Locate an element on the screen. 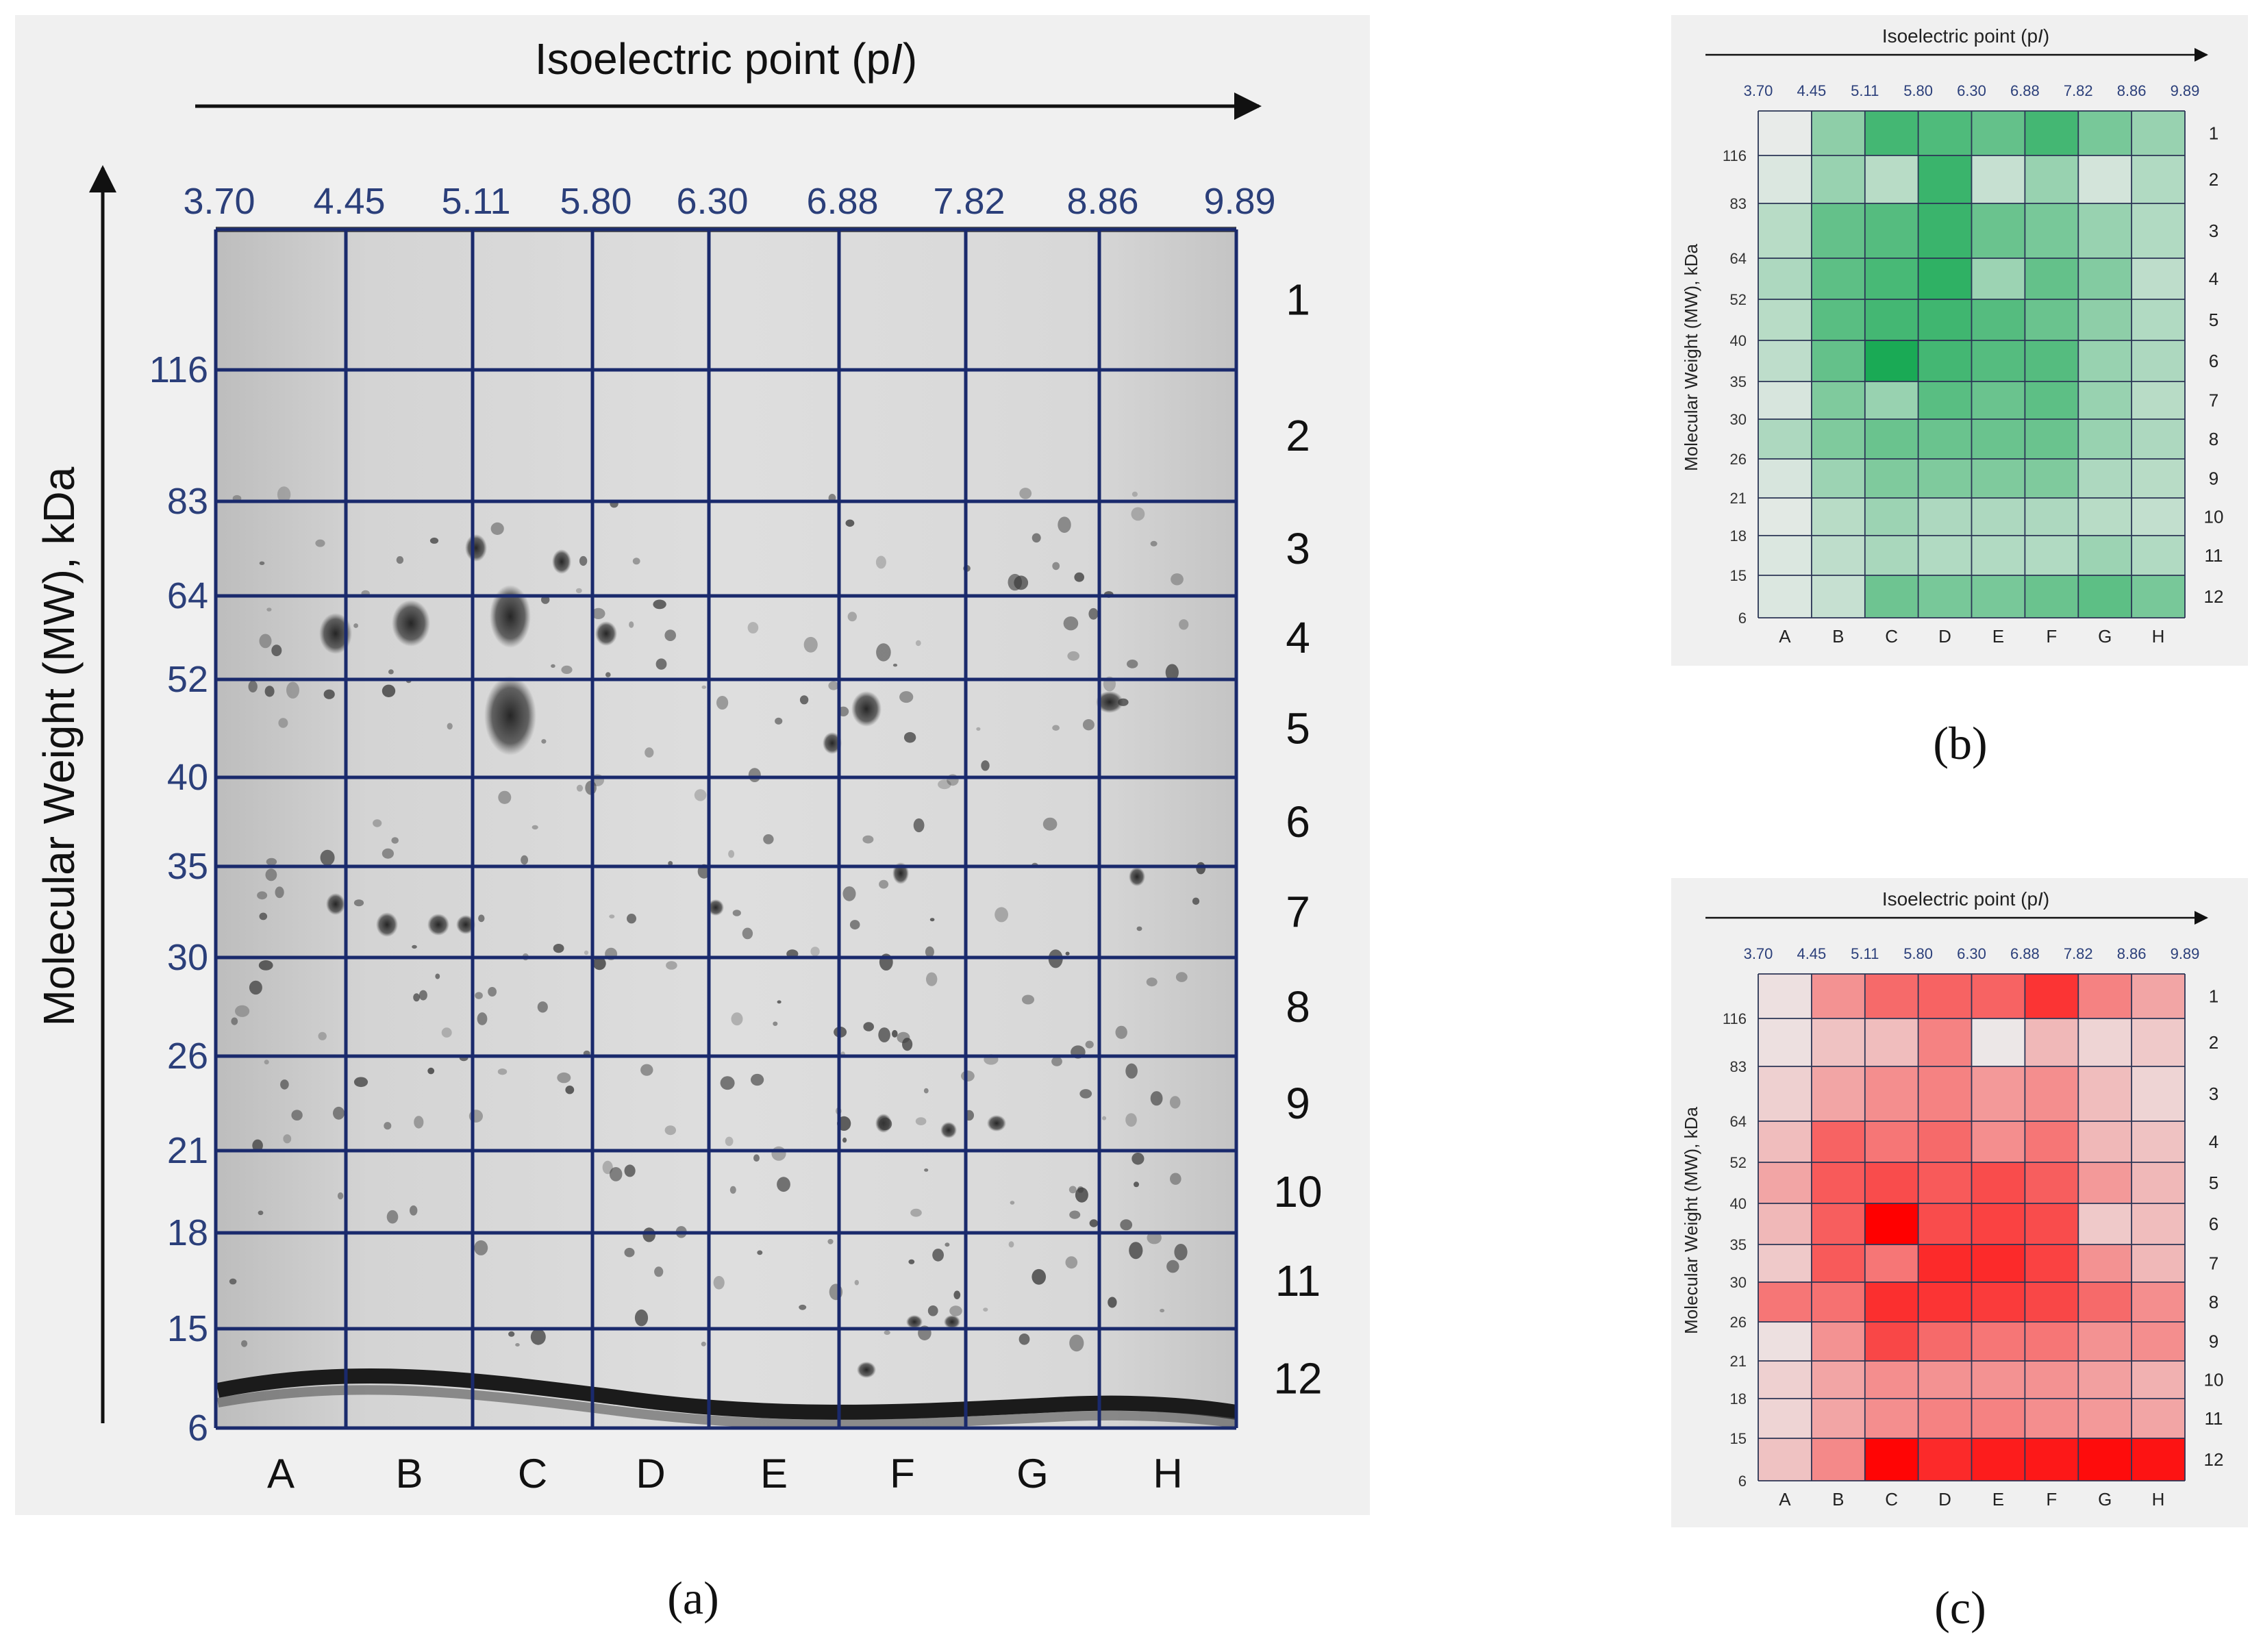 This screenshot has height=1652, width=2263. b-column-label: E is located at coordinates (1998, 636).